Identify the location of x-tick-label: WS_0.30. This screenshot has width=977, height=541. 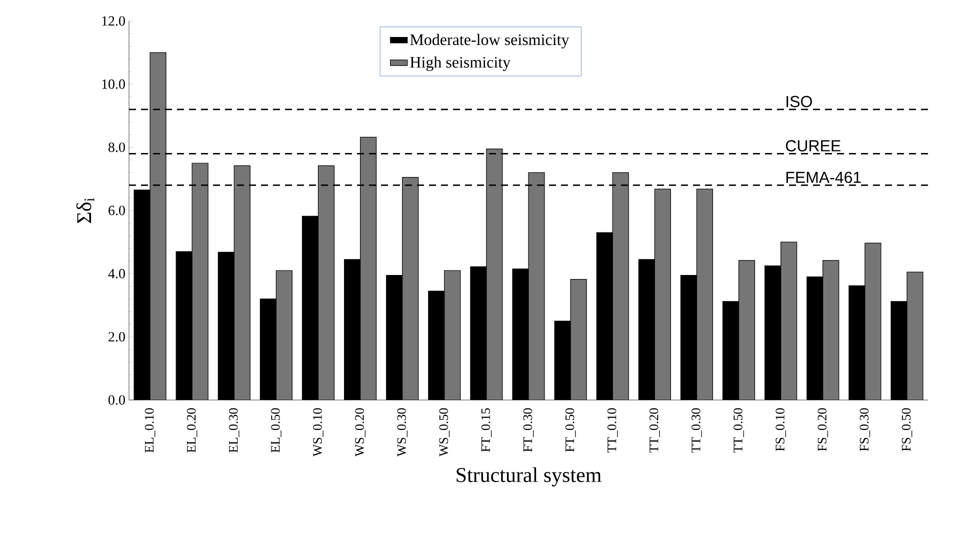
(402, 432).